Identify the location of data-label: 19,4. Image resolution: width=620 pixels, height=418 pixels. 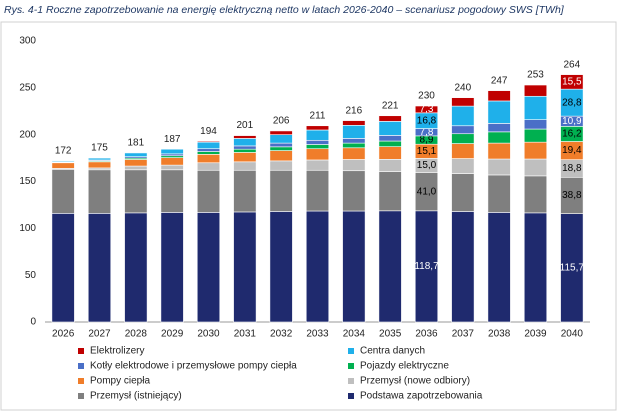
(572, 150).